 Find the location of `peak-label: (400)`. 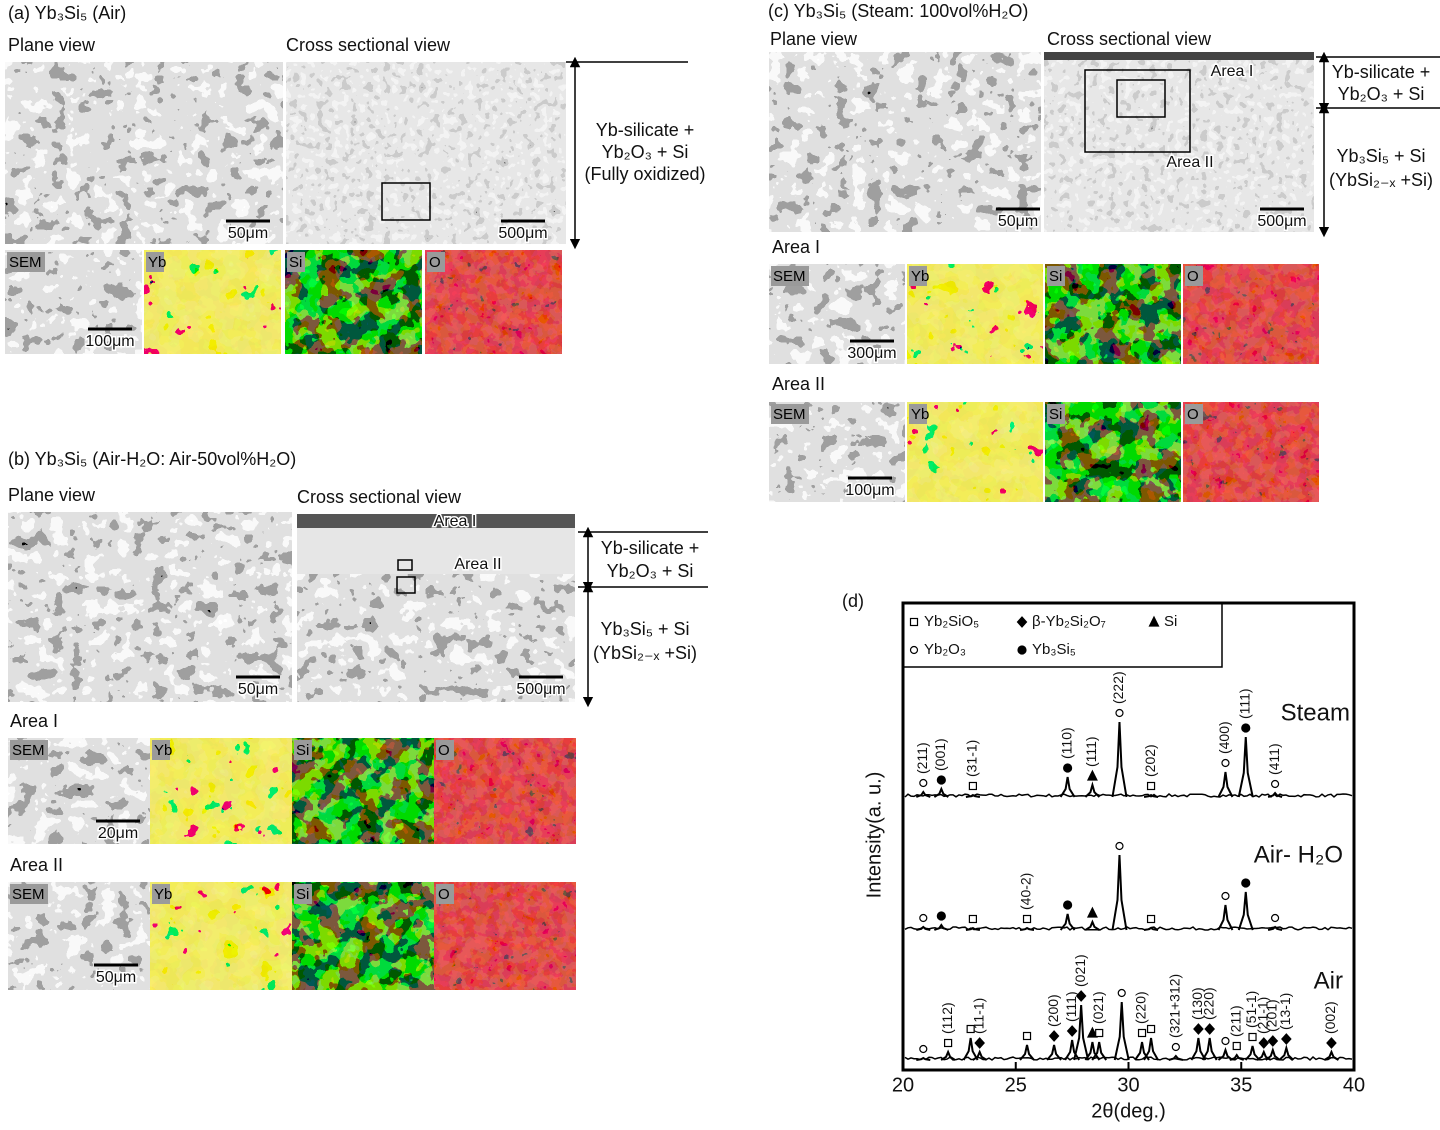

peak-label: (400) is located at coordinates (1224, 737).